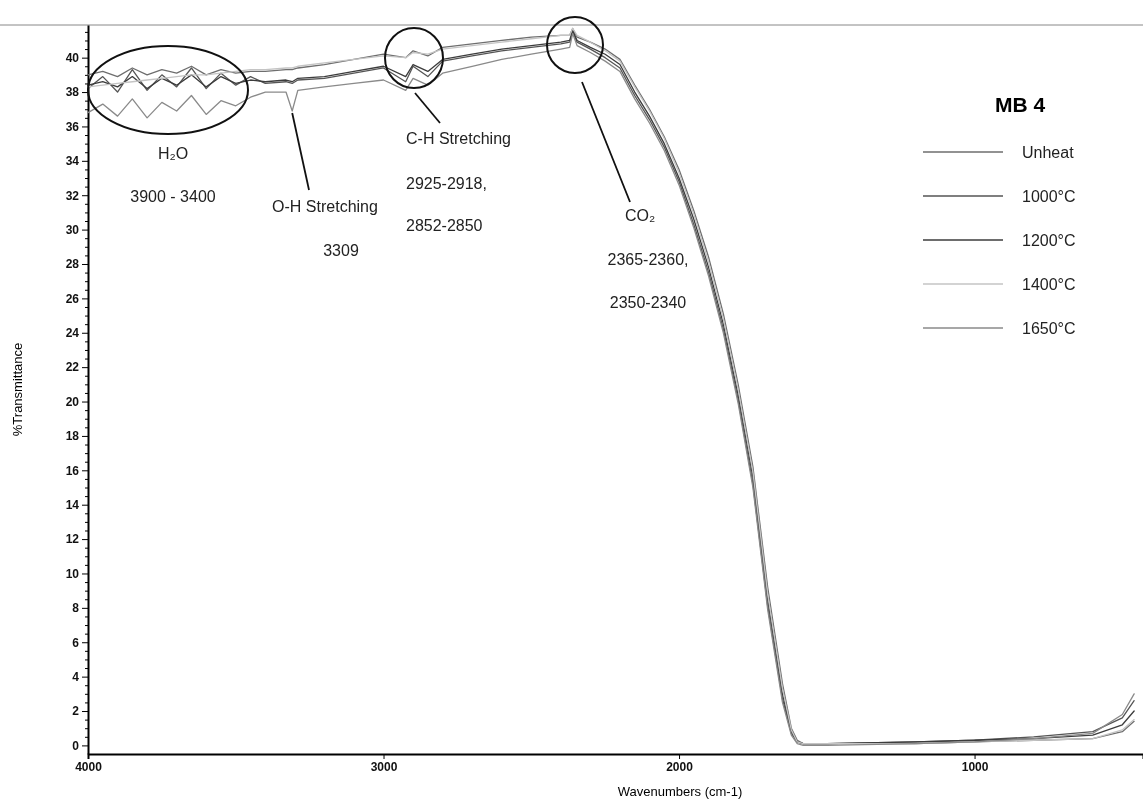 The image size is (1143, 802). I want to click on y-tick-label: 24, so click(72, 333).